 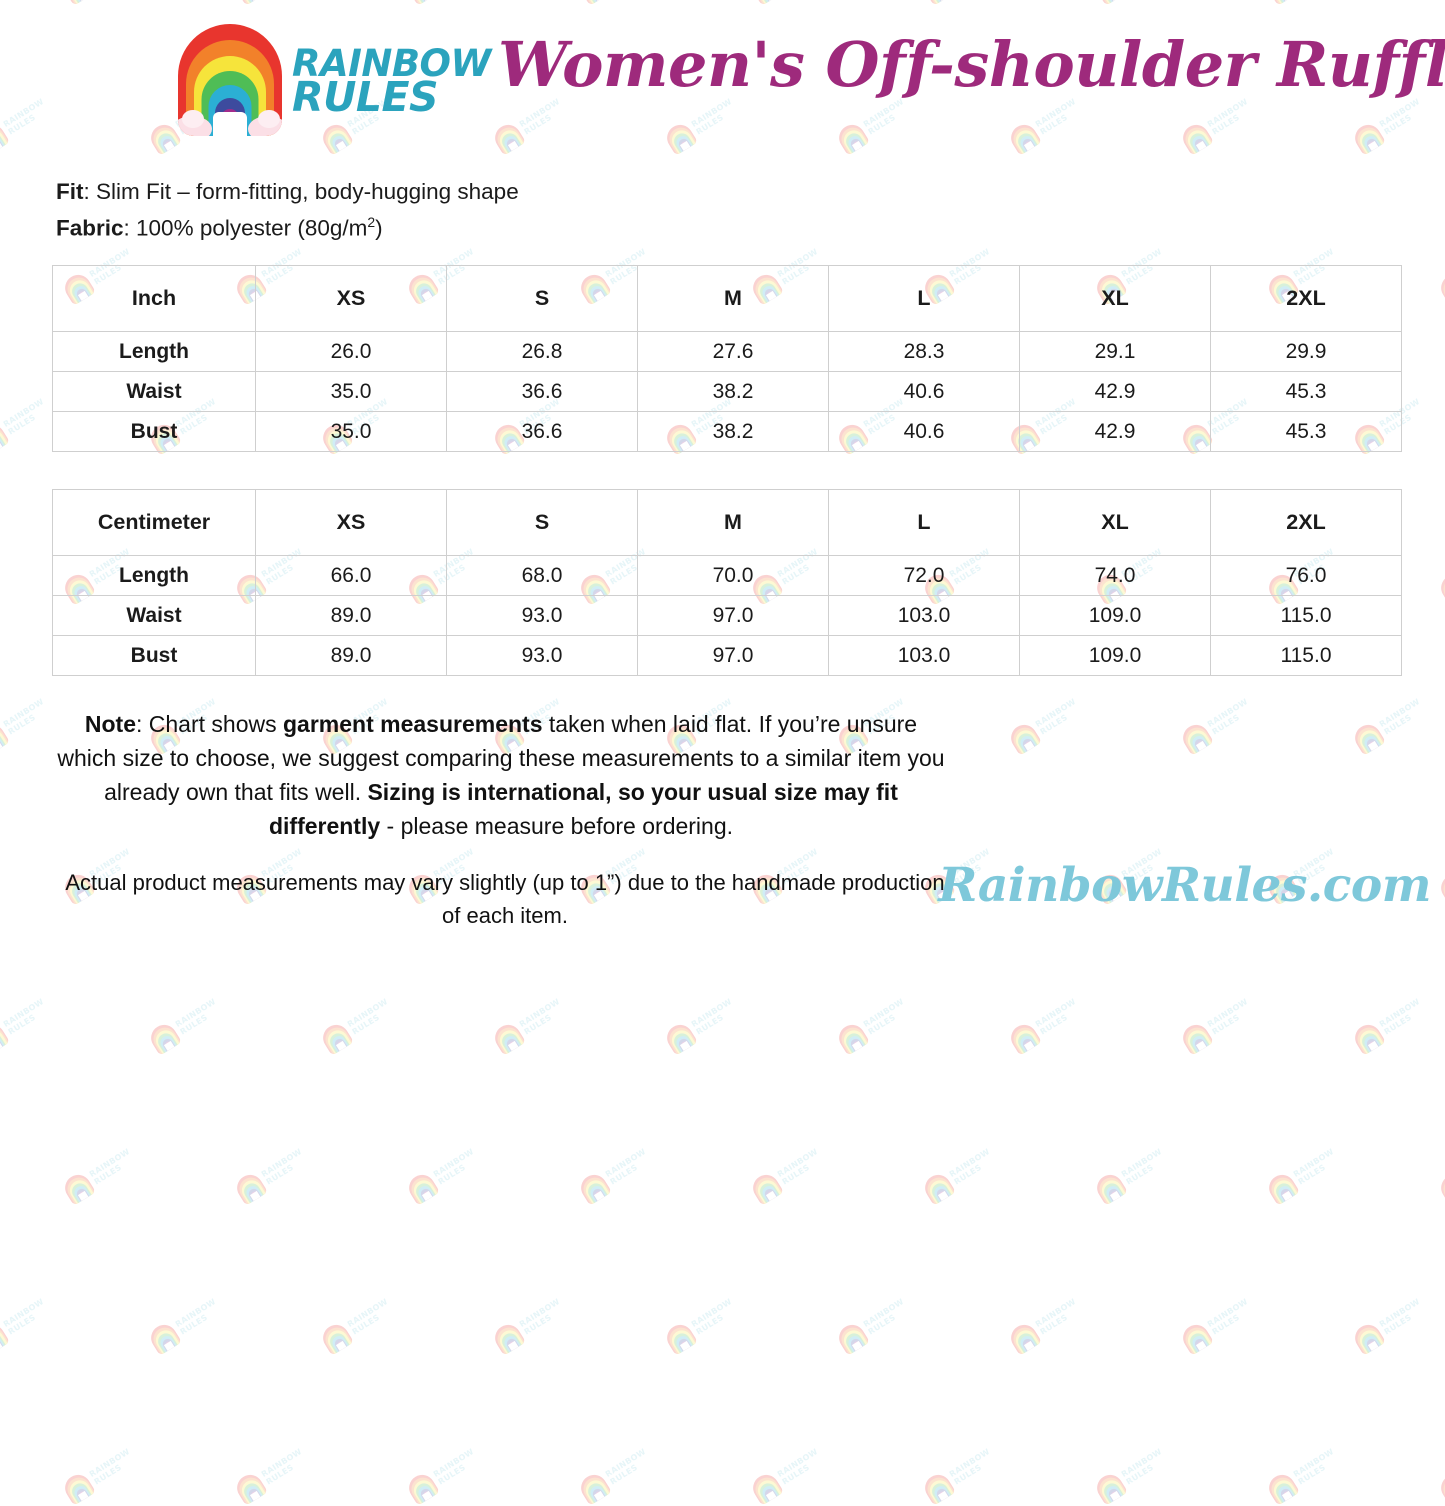 I want to click on table-row: Bust 89.0 93.0 97.0 103.0 109.0 115.0, so click(x=727, y=655).